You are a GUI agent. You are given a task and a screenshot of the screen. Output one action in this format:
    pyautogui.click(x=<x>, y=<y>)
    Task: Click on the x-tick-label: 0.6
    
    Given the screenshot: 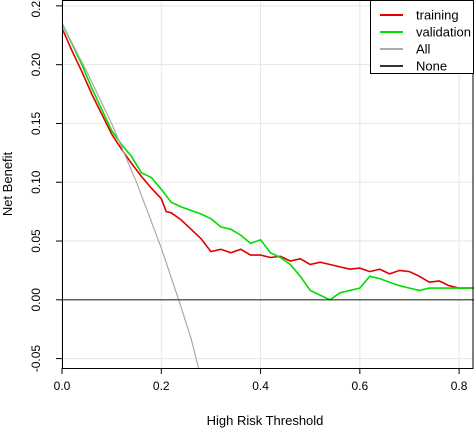 What is the action you would take?
    pyautogui.click(x=359, y=386)
    